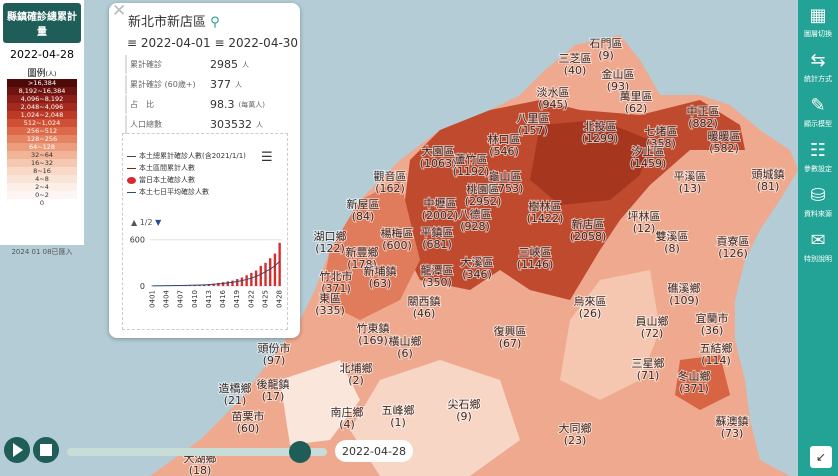 Image resolution: width=838 pixels, height=476 pixels. Describe the element at coordinates (200, 458) in the screenshot. I see `district-name: 大湖鄉` at that location.